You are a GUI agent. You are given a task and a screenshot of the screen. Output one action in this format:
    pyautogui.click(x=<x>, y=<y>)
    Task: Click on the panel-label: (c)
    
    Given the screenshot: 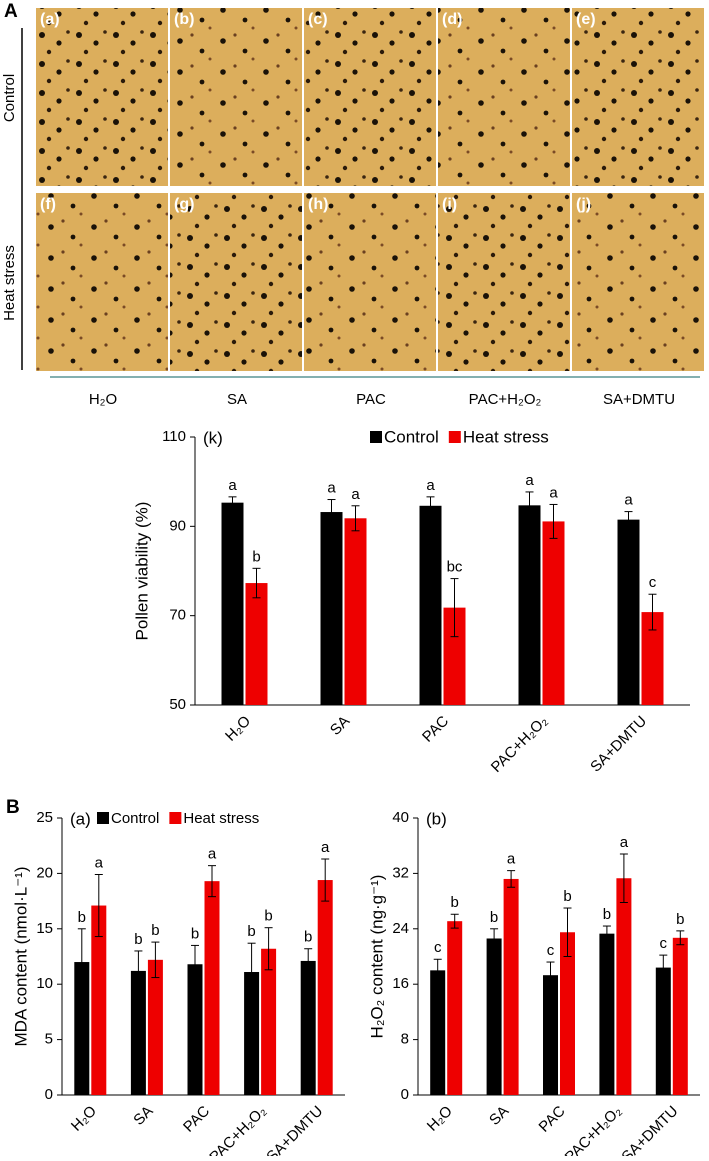 What is the action you would take?
    pyautogui.click(x=318, y=19)
    